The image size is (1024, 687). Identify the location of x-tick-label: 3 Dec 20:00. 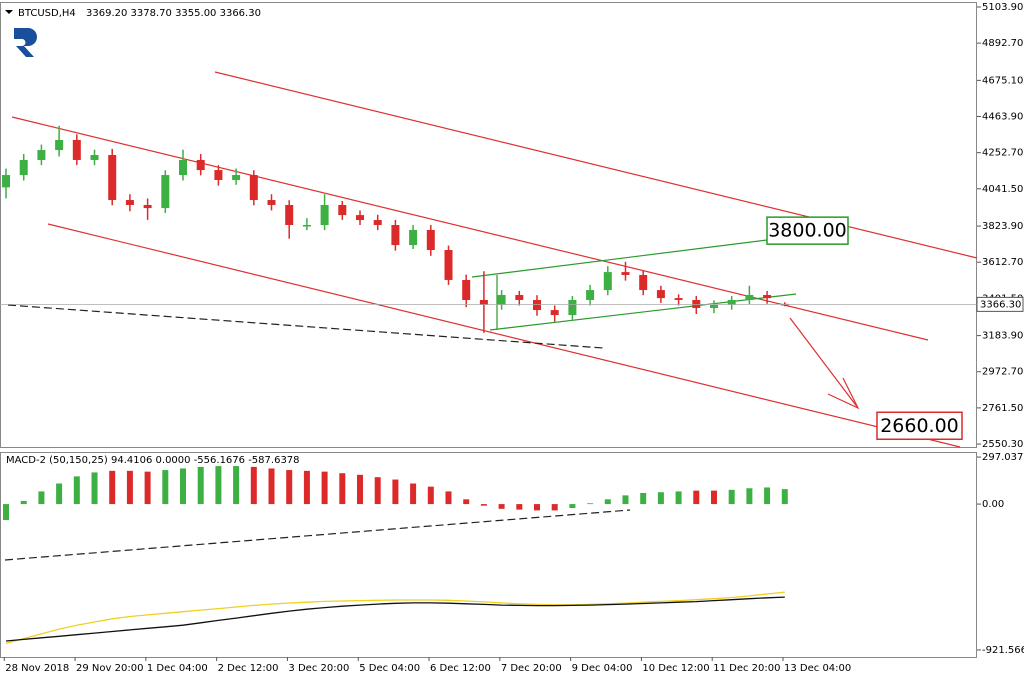
(318, 668).